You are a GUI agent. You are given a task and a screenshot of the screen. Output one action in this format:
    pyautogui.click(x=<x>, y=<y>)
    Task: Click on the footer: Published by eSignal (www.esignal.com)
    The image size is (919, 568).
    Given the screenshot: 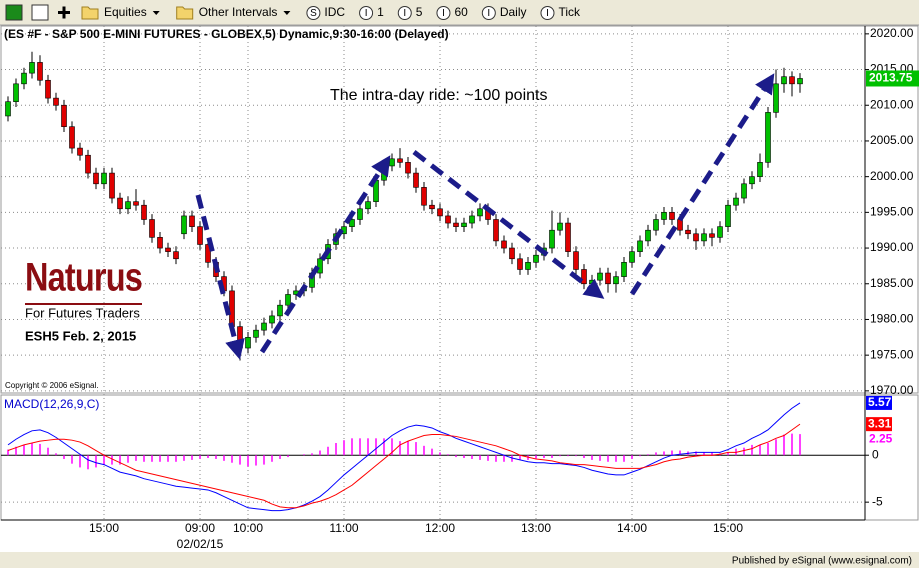 What is the action you would take?
    pyautogui.click(x=822, y=561)
    